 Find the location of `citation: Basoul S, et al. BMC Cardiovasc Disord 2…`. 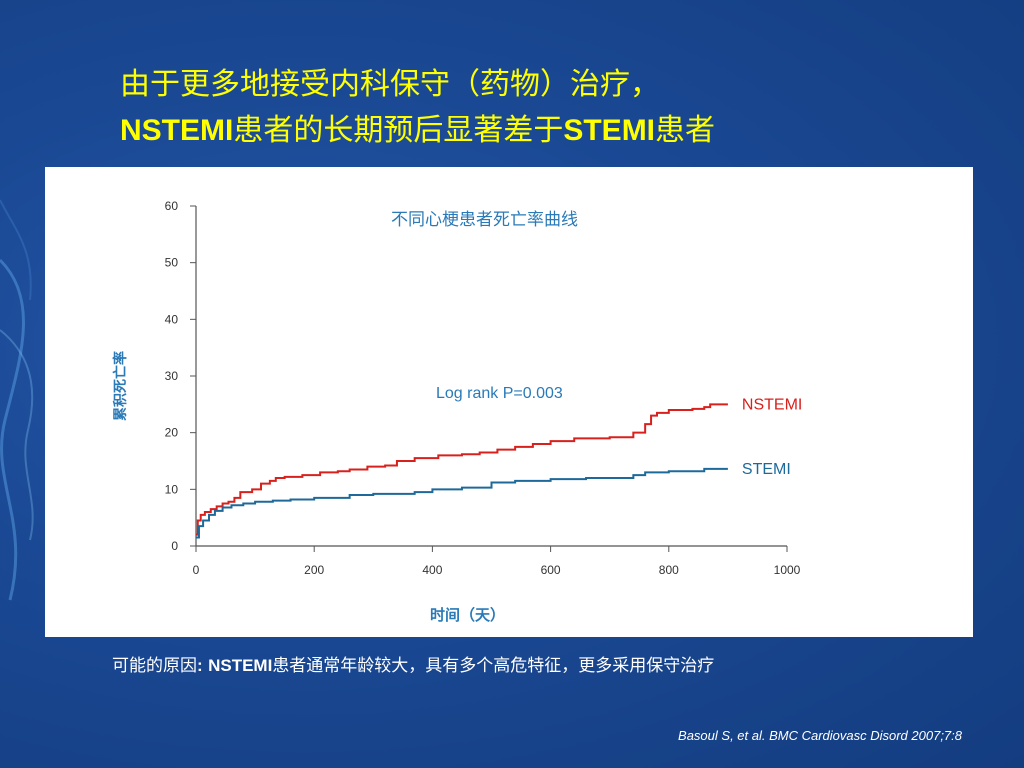

citation: Basoul S, et al. BMC Cardiovasc Disord 2… is located at coordinates (820, 735).